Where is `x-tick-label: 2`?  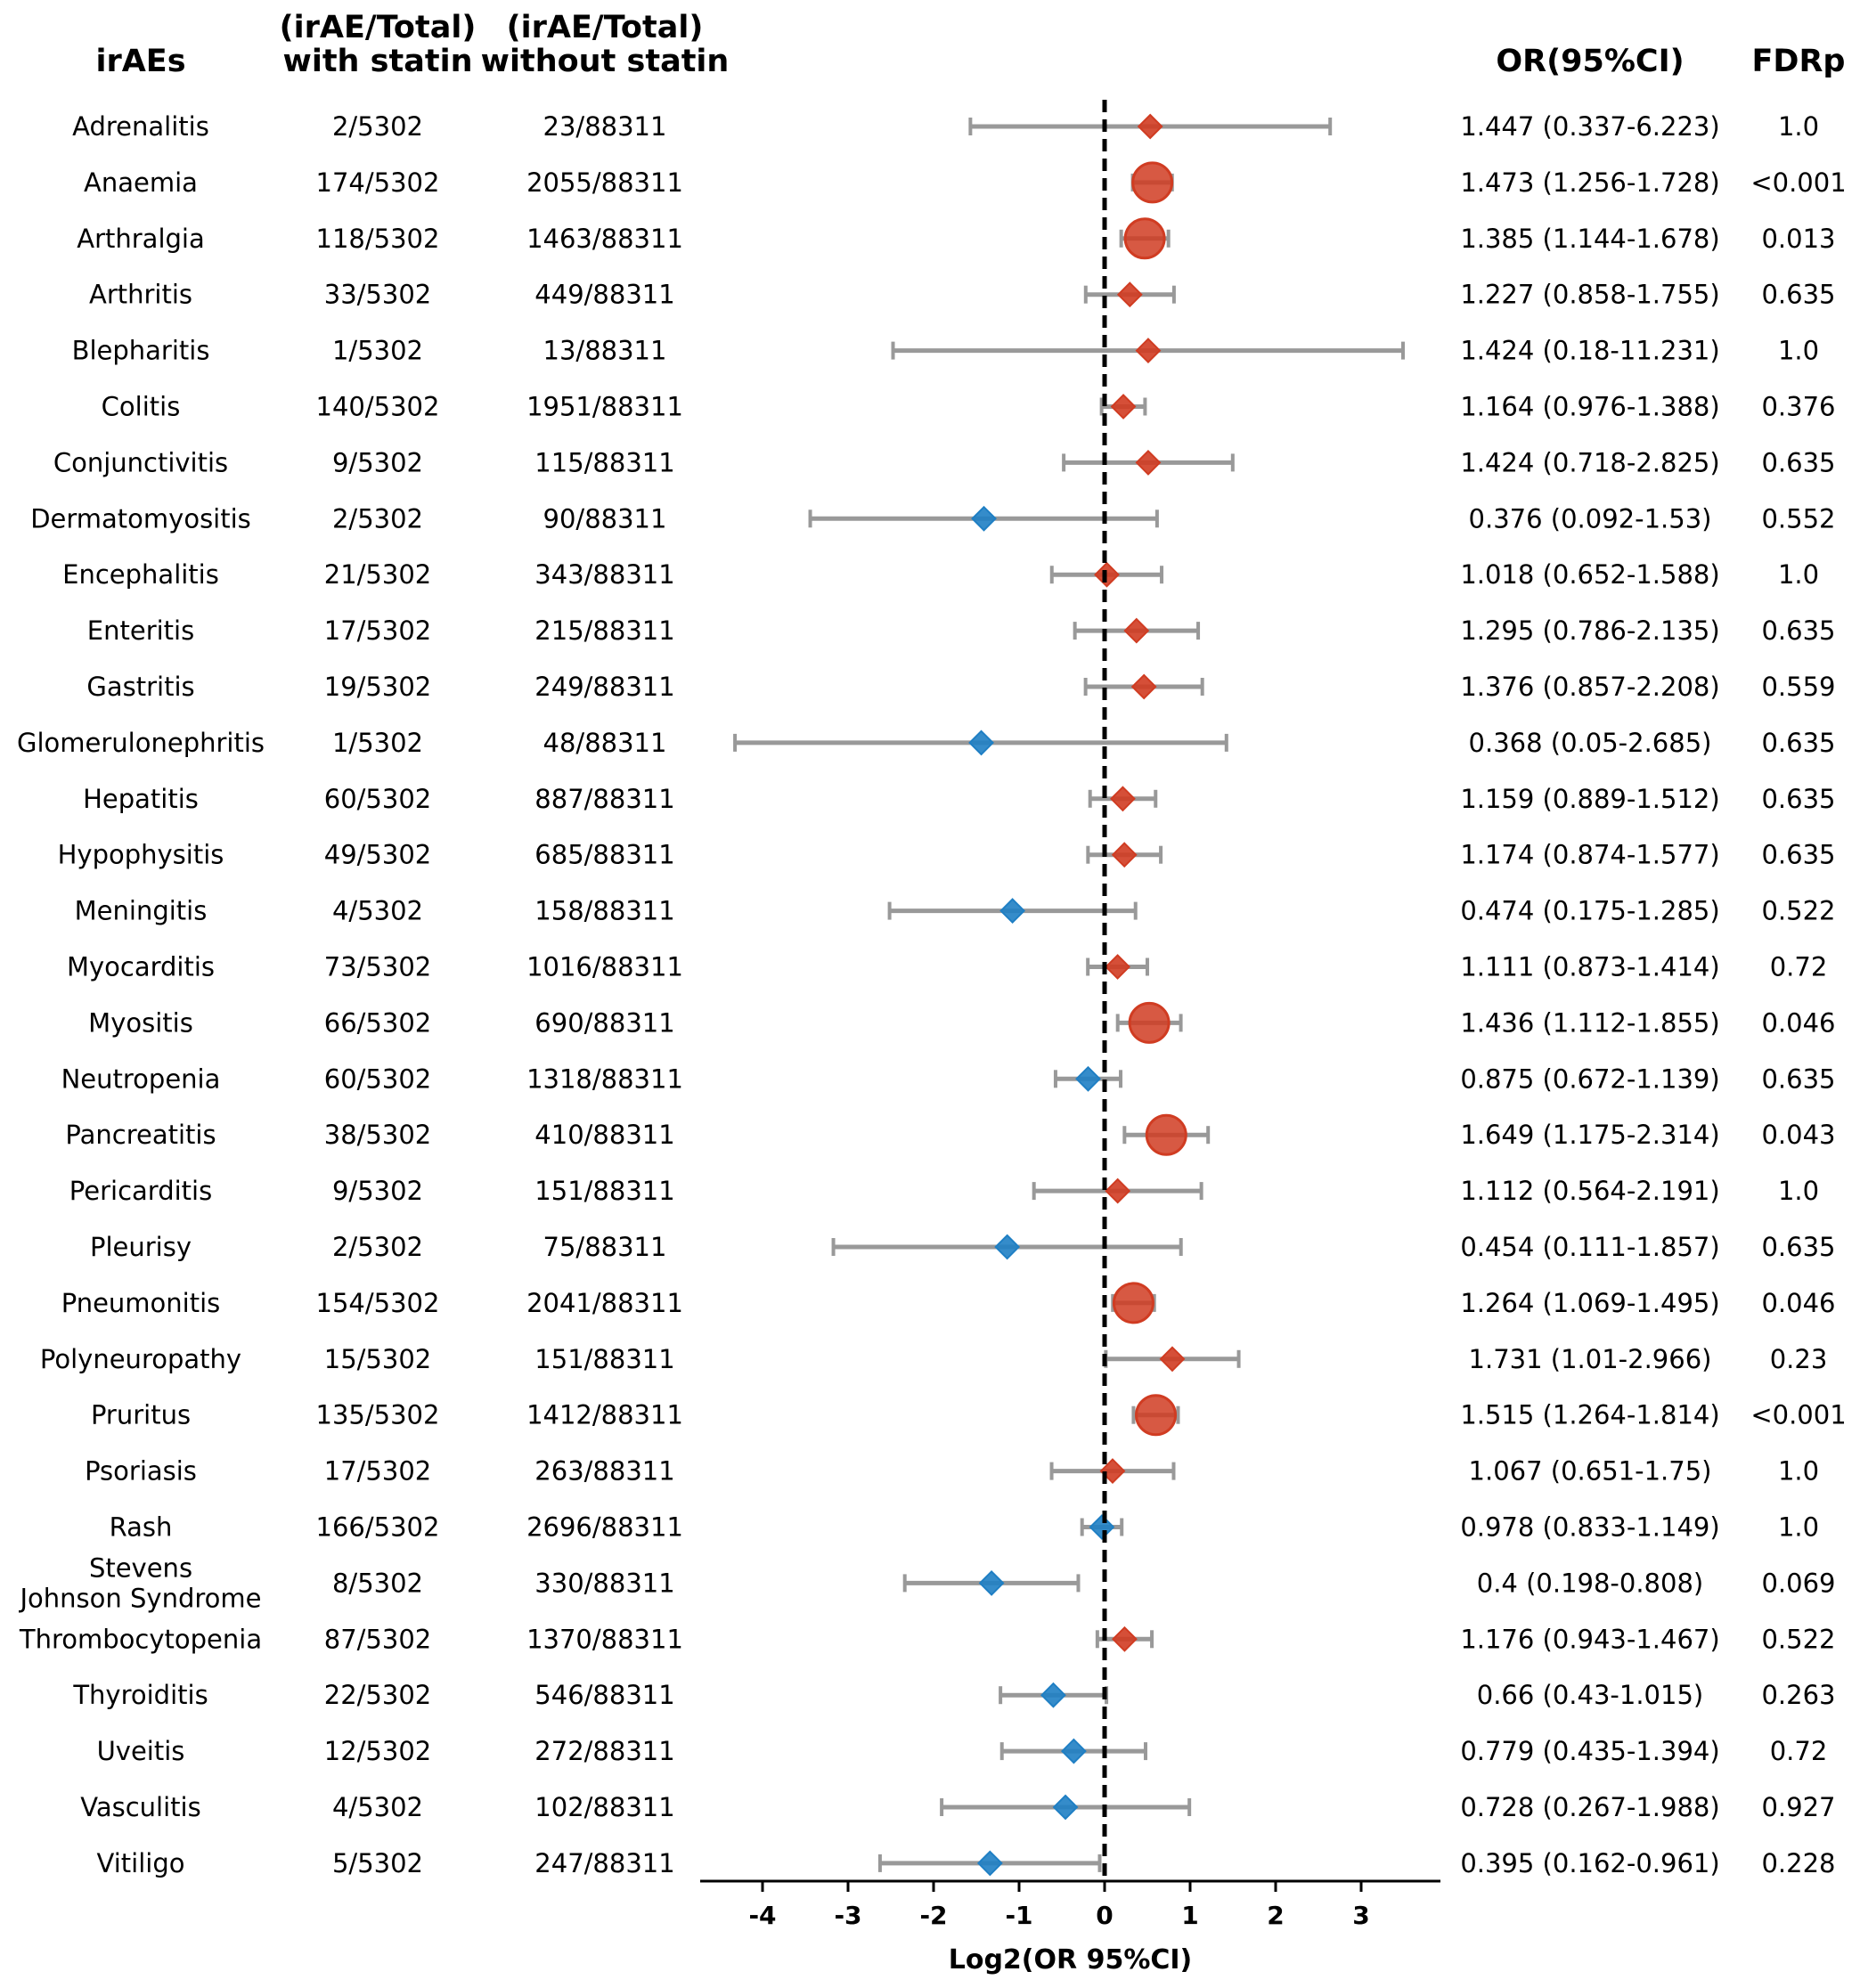 x-tick-label: 2 is located at coordinates (1275, 1916).